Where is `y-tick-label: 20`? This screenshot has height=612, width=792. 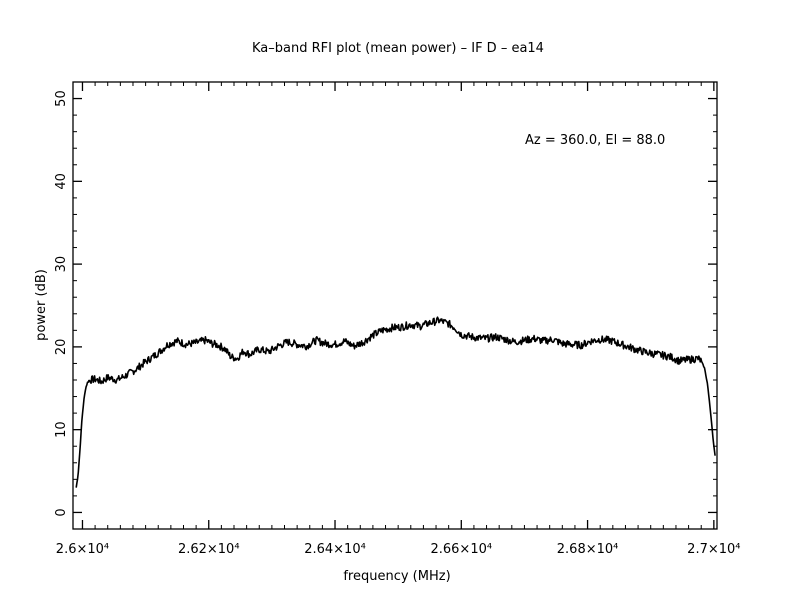 y-tick-label: 20 is located at coordinates (61, 347).